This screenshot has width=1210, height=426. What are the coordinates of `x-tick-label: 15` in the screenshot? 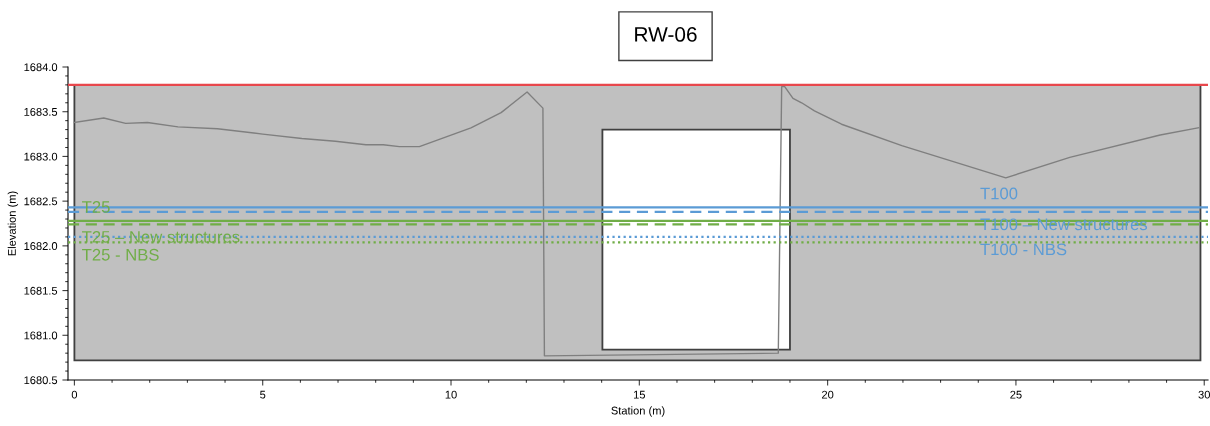 It's located at (639, 394).